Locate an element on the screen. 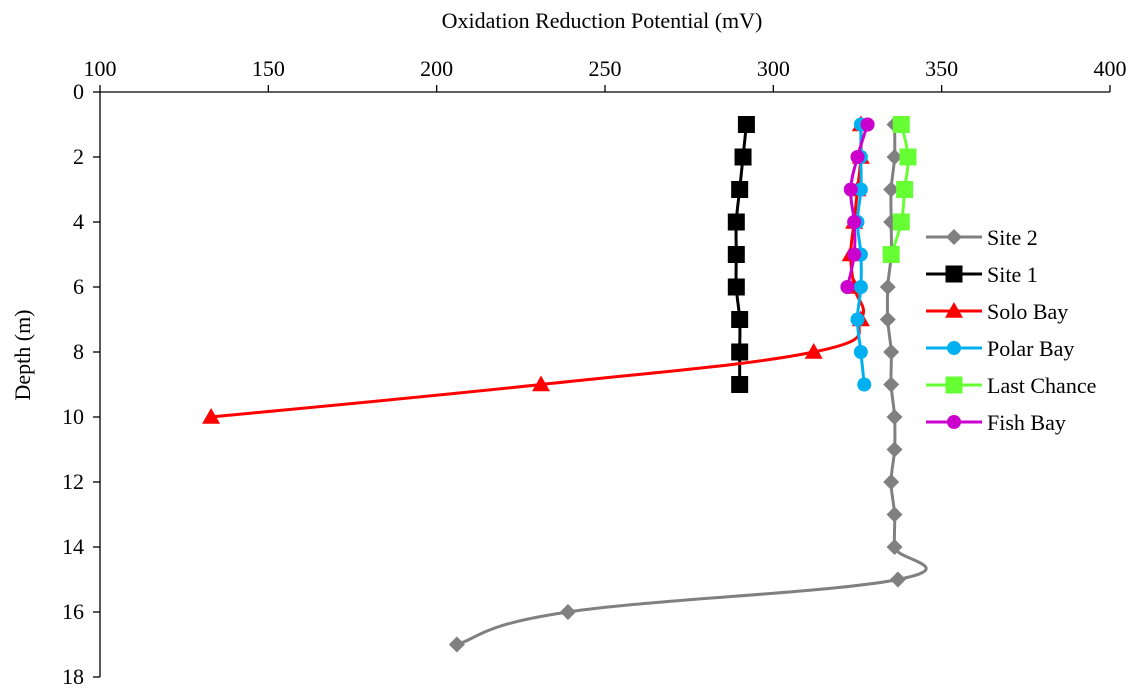 The image size is (1139, 692). legend-item-fish-bay: Fish Bay is located at coordinates (996, 422).